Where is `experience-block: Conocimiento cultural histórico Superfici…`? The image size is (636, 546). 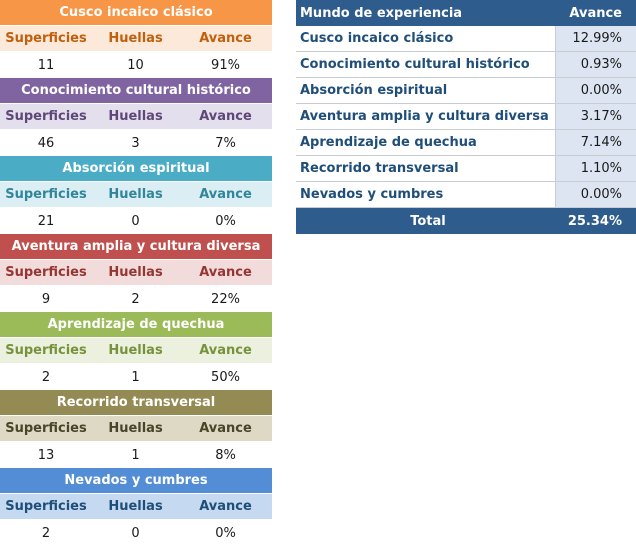 experience-block: Conocimiento cultural histórico Superfici… is located at coordinates (136, 117).